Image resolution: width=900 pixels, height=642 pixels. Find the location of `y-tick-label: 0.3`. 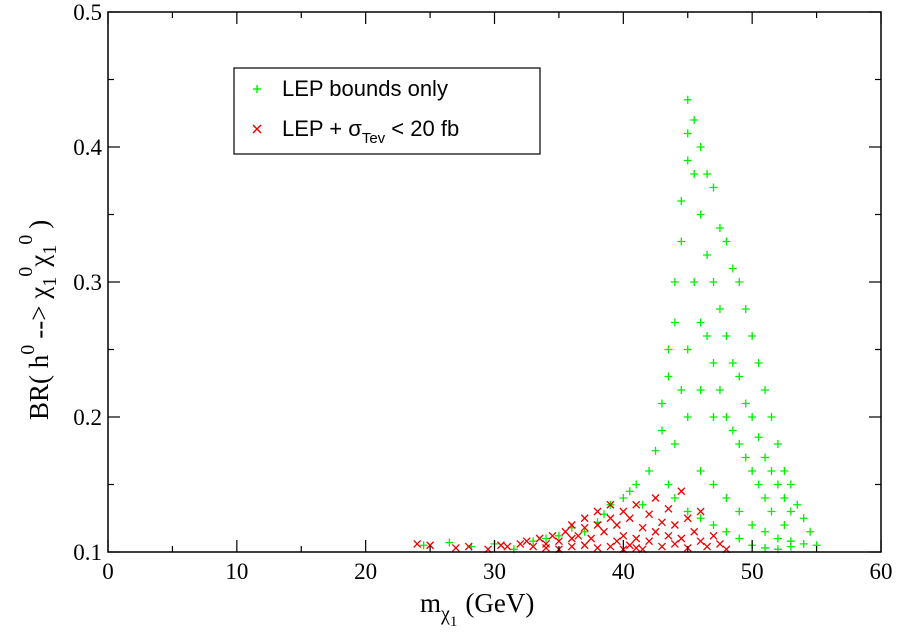

y-tick-label: 0.3 is located at coordinates (87, 282).